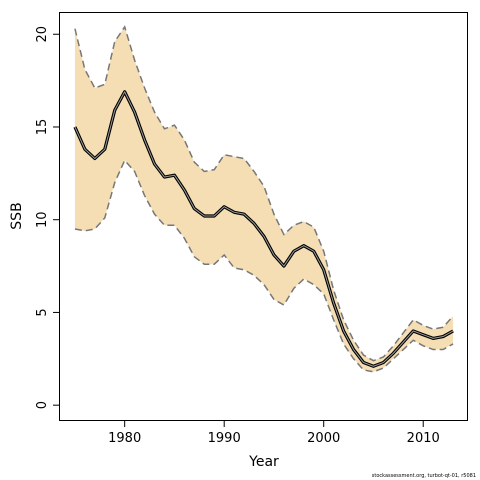 The width and height of the screenshot is (480, 480). What do you see at coordinates (42, 219) in the screenshot?
I see `y-tick-label: 10` at bounding box center [42, 219].